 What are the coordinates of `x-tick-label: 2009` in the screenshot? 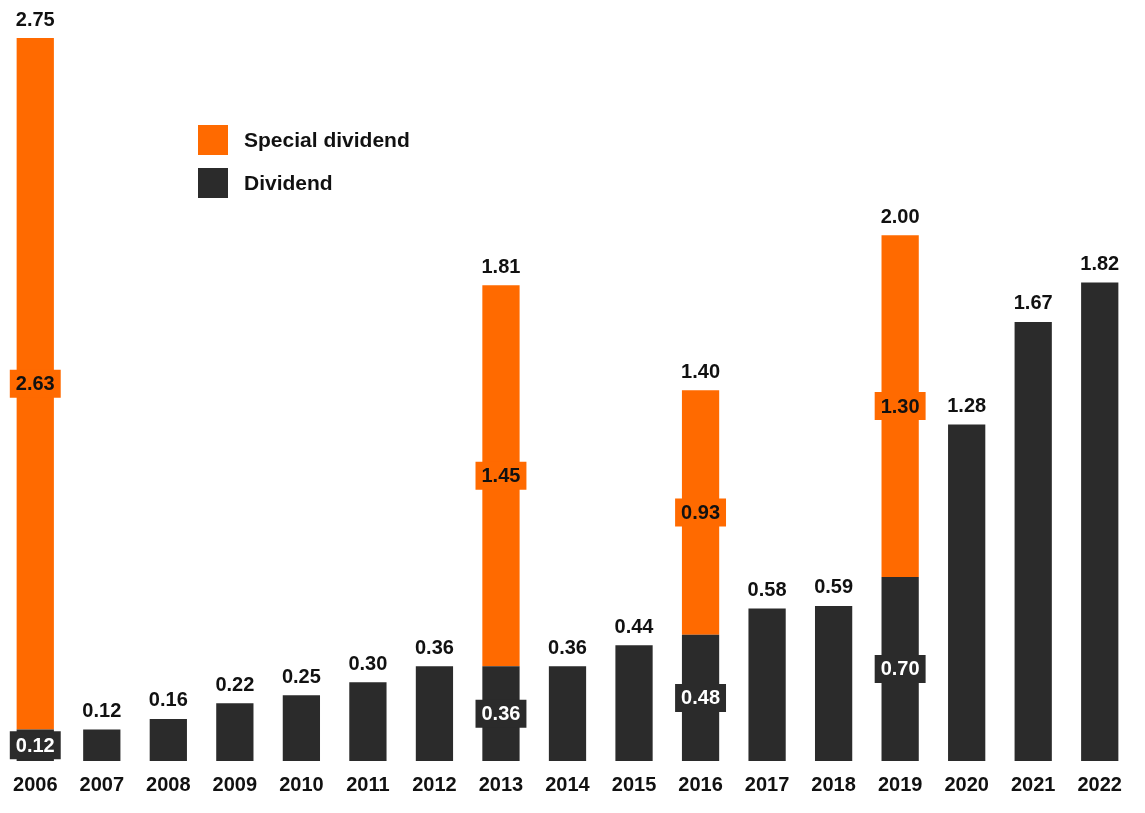 It's located at (235, 783).